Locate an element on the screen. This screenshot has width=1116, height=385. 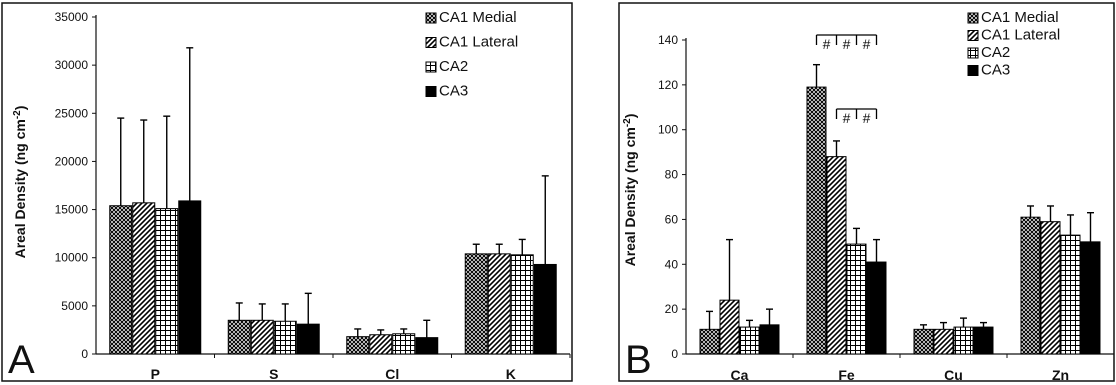
panel-a-ylabel-sup: -2 is located at coordinates (17, 114).